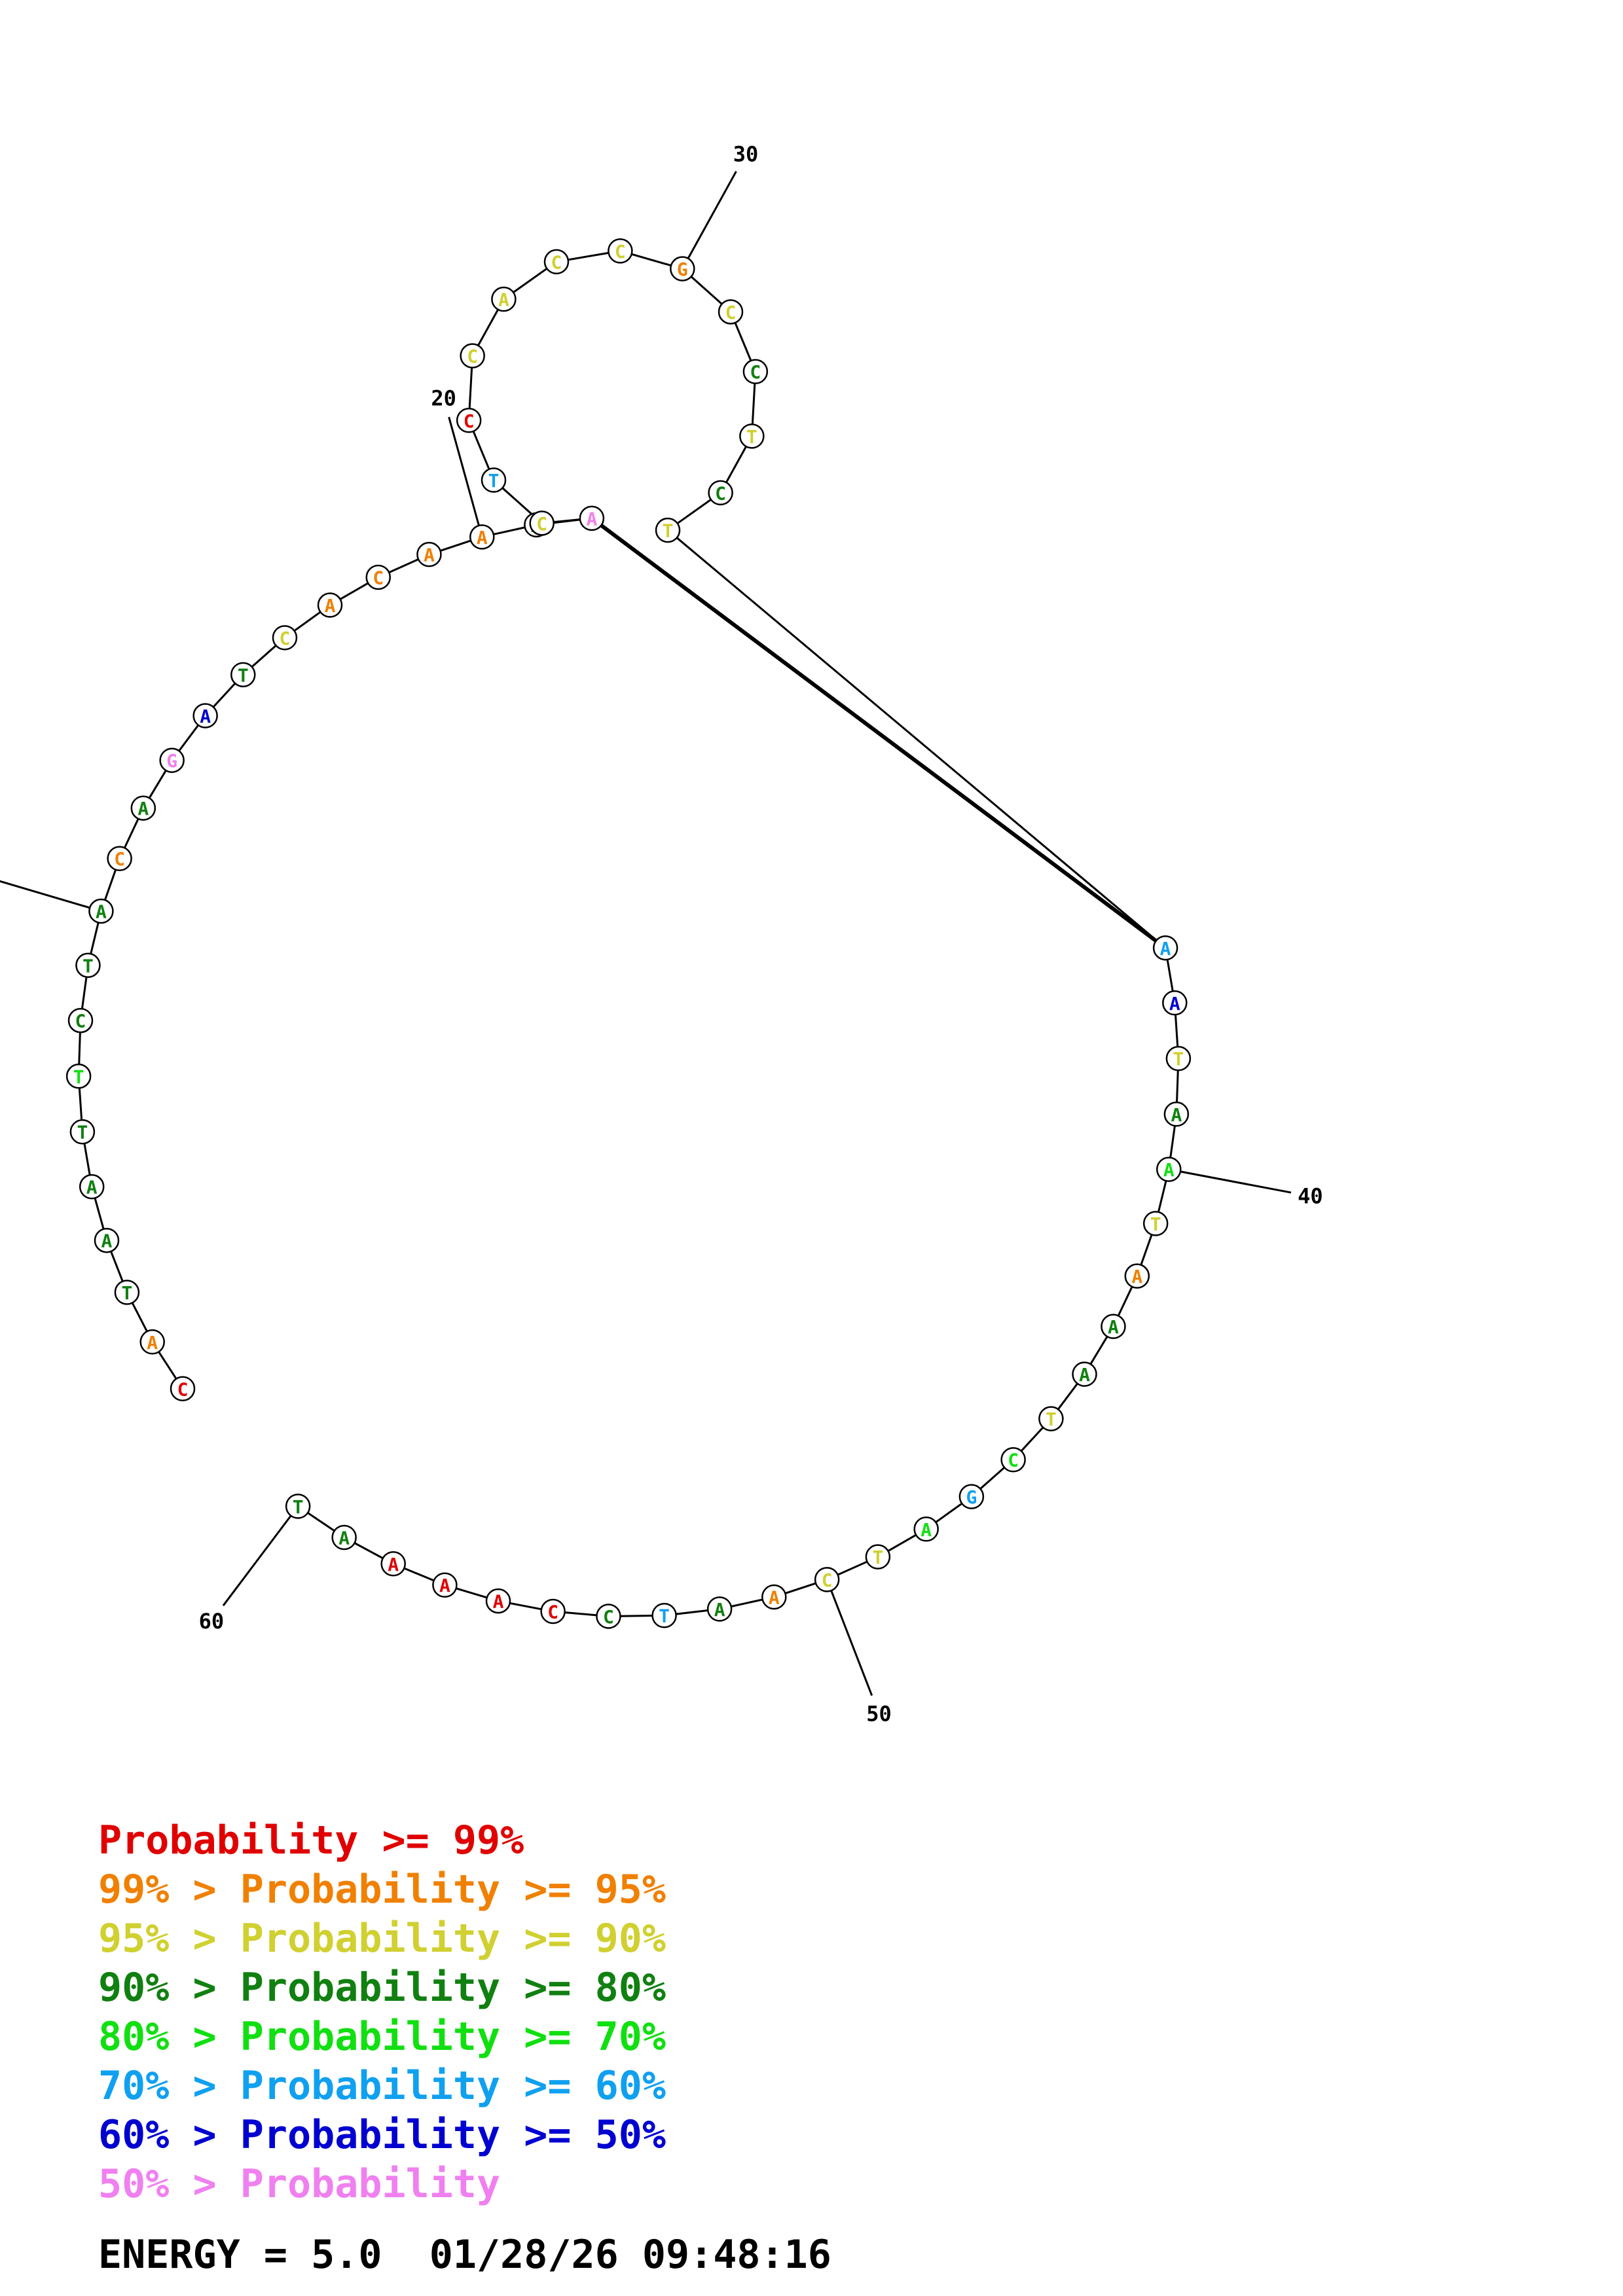  What do you see at coordinates (453, 2037) in the screenshot?
I see `legend-text: Probability >= 70%` at bounding box center [453, 2037].